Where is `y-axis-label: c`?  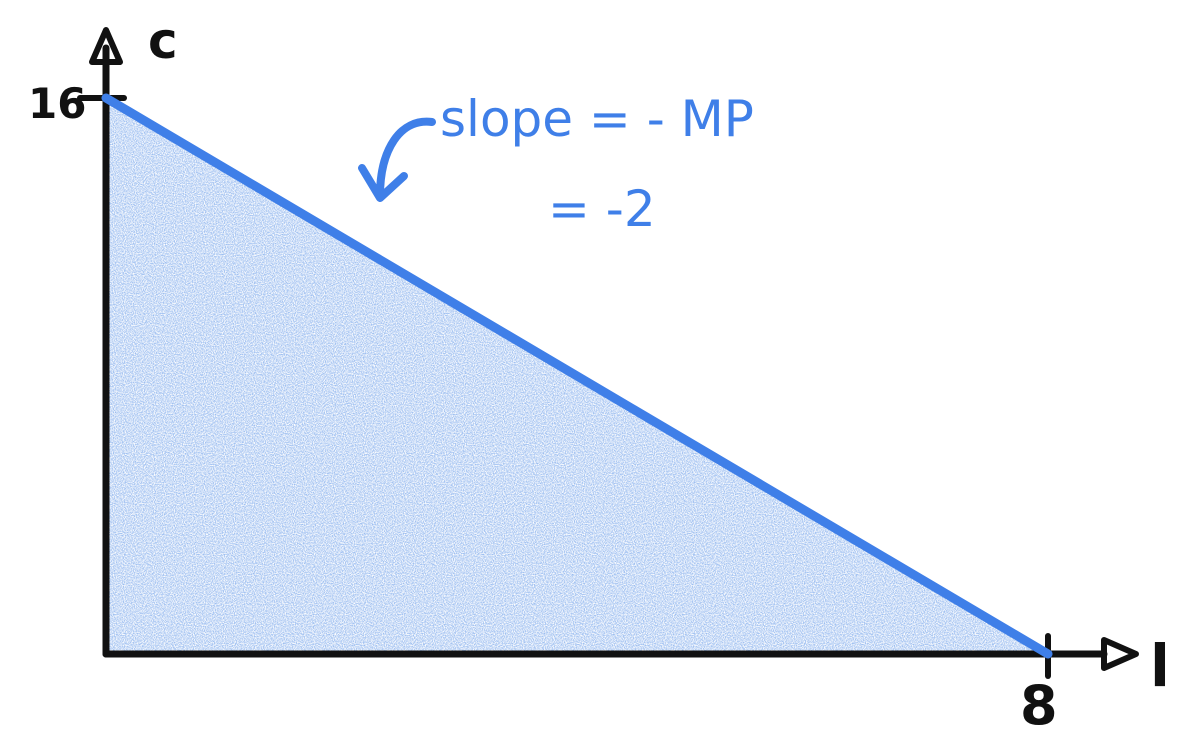 y-axis-label: c is located at coordinates (163, 41).